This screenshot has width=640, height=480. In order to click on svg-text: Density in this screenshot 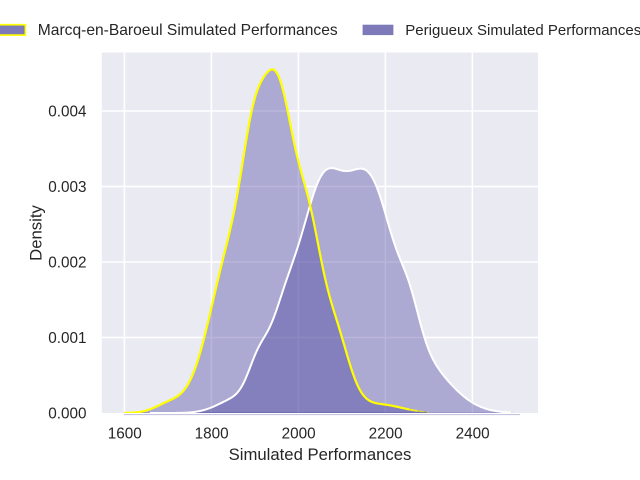, I will do `click(36, 233)`.